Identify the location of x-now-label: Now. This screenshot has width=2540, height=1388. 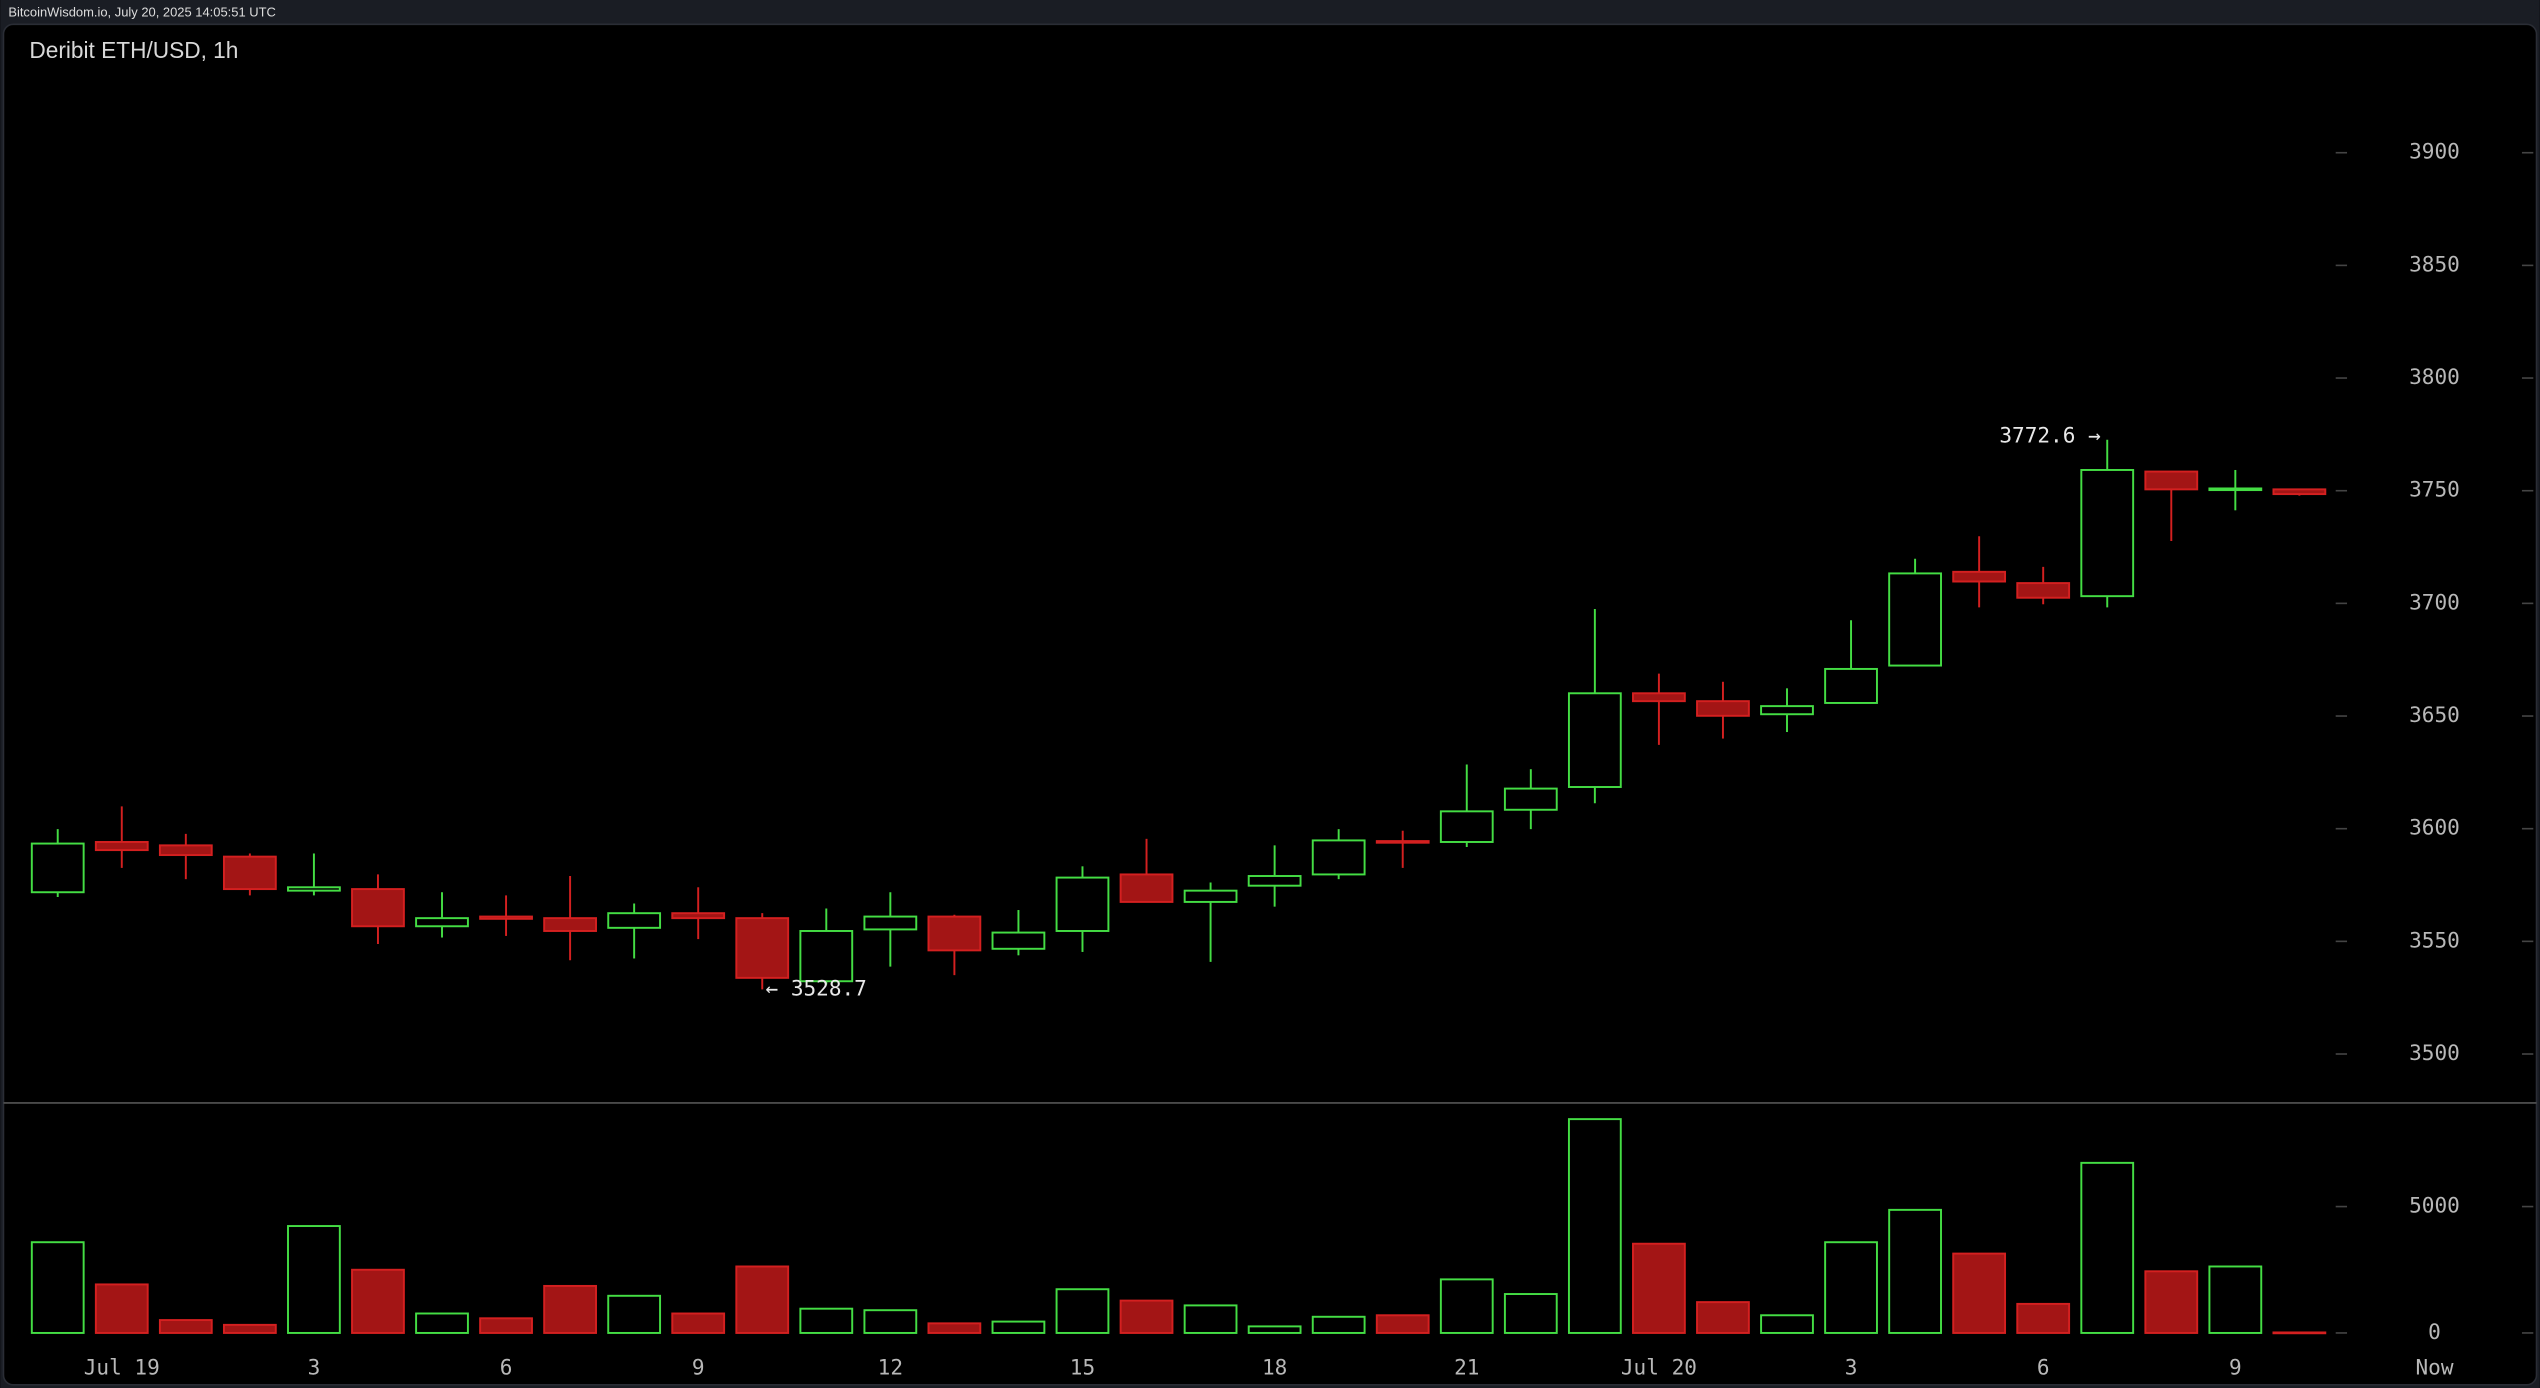
(2434, 1367).